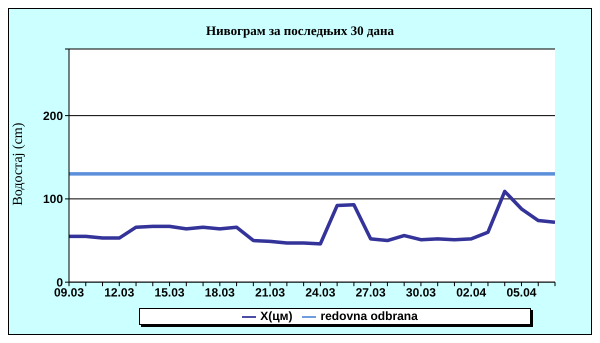 This screenshot has height=343, width=600. Describe the element at coordinates (521, 293) in the screenshot. I see `x-tick-label: 05.04` at that location.